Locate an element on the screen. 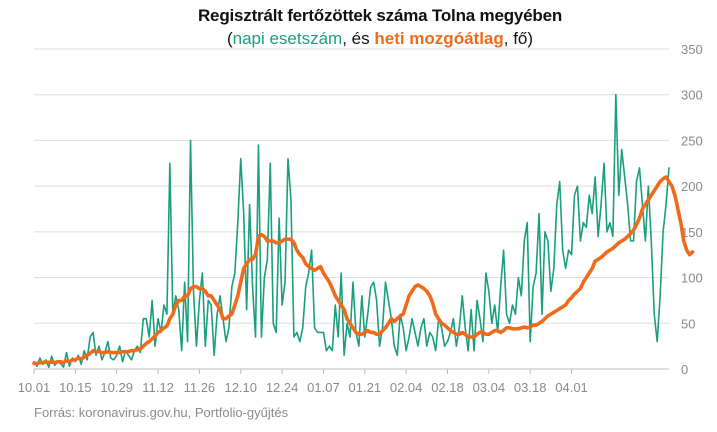 The height and width of the screenshot is (432, 717). x-tick-label: 03.04 is located at coordinates (489, 387).